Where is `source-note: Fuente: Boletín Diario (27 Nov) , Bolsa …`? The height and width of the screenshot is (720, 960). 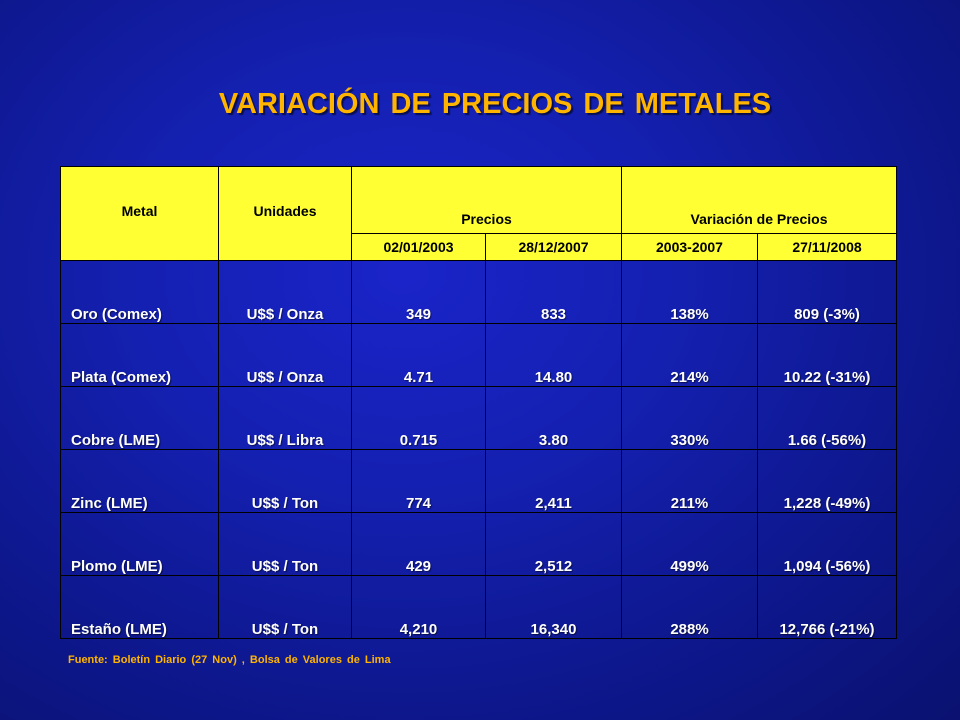
source-note: Fuente: Boletín Diario (27 Nov) , Bolsa … is located at coordinates (229, 660).